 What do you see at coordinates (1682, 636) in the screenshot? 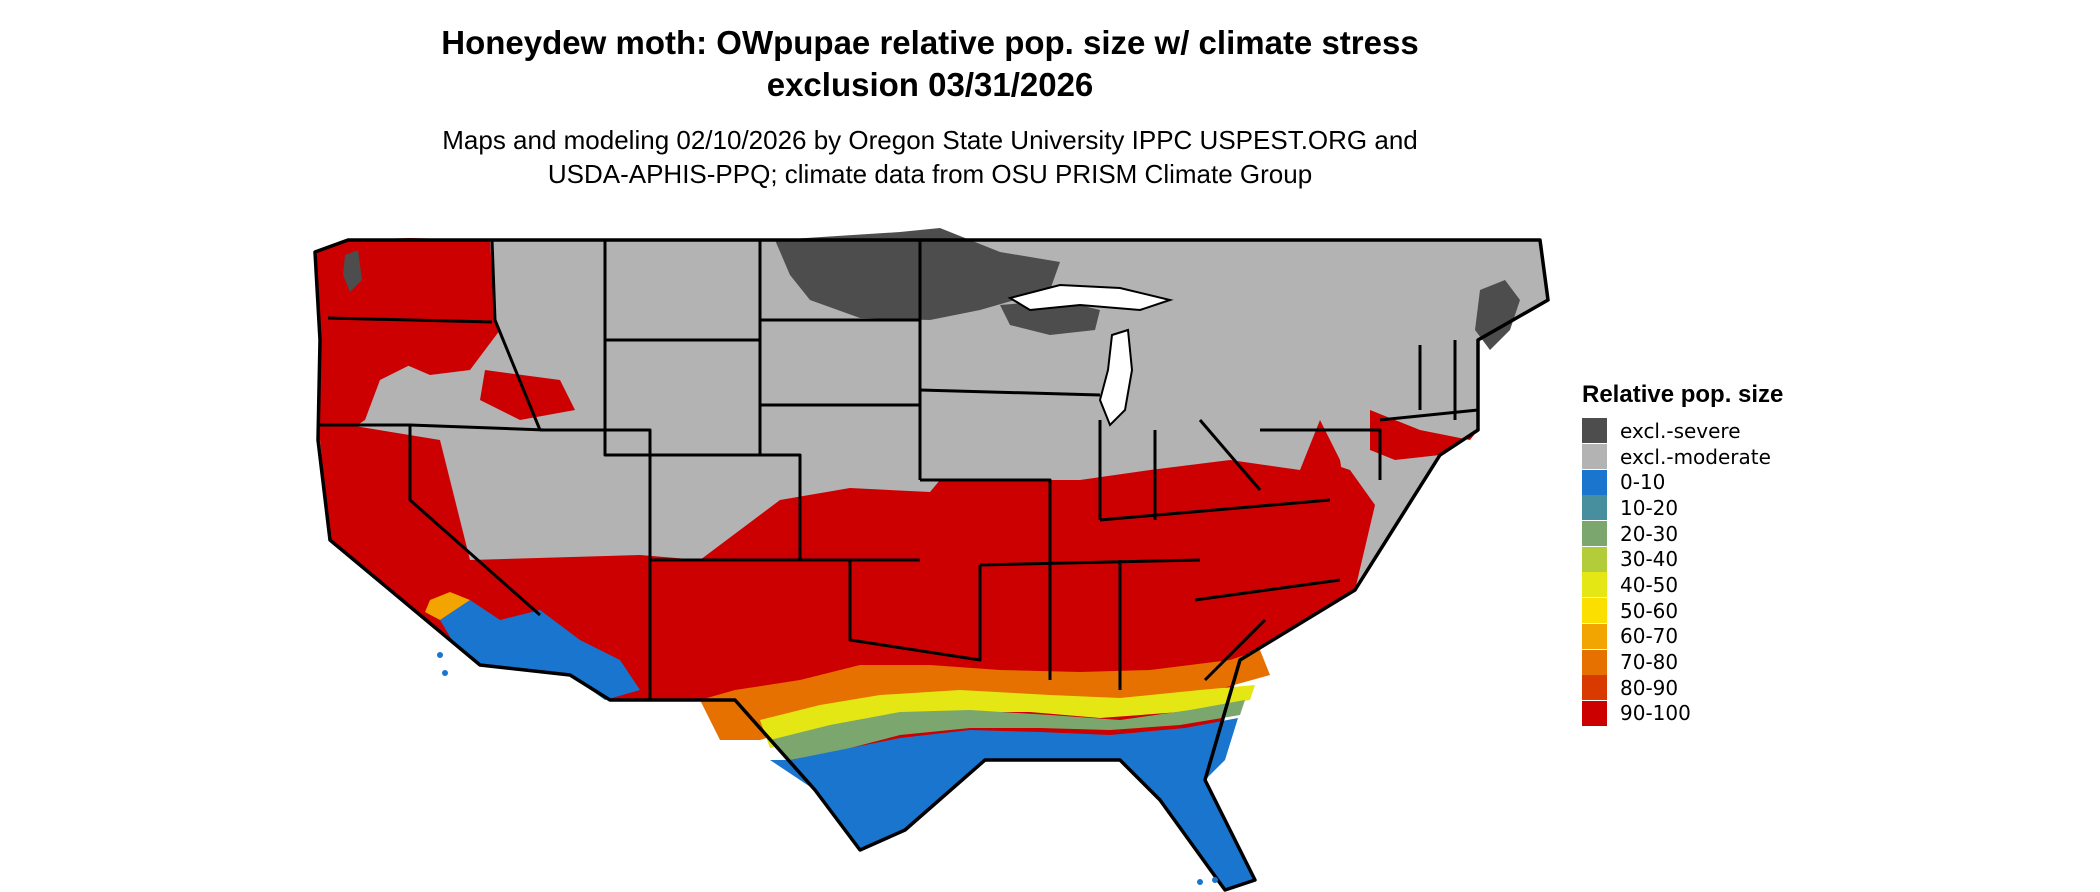
I see `legend-item: 60-70` at bounding box center [1682, 636].